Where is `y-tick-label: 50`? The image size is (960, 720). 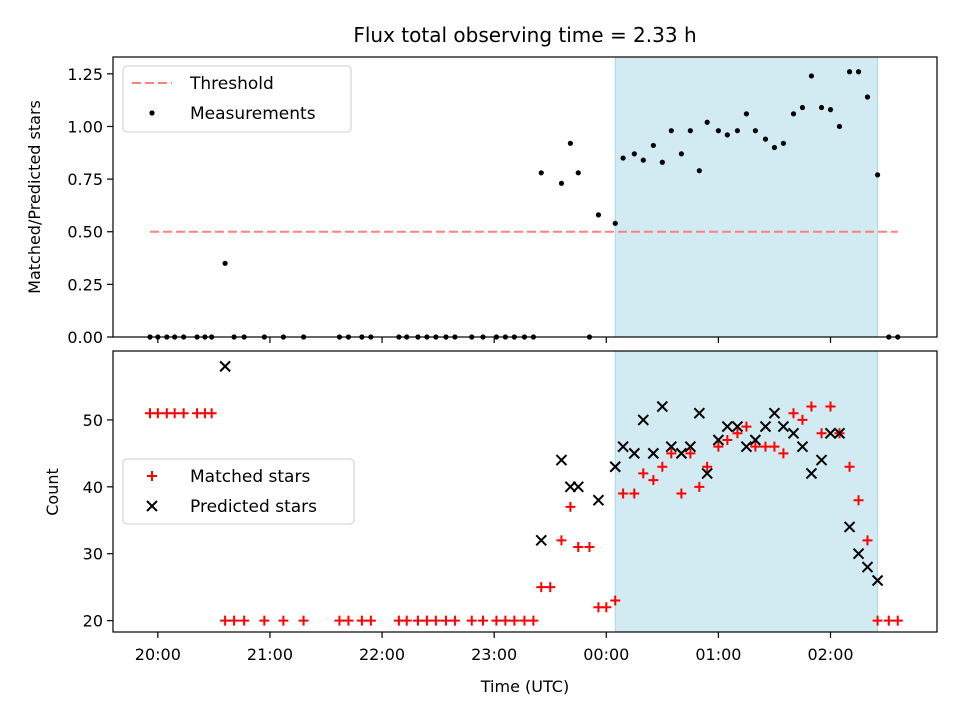 y-tick-label: 50 is located at coordinates (93, 420).